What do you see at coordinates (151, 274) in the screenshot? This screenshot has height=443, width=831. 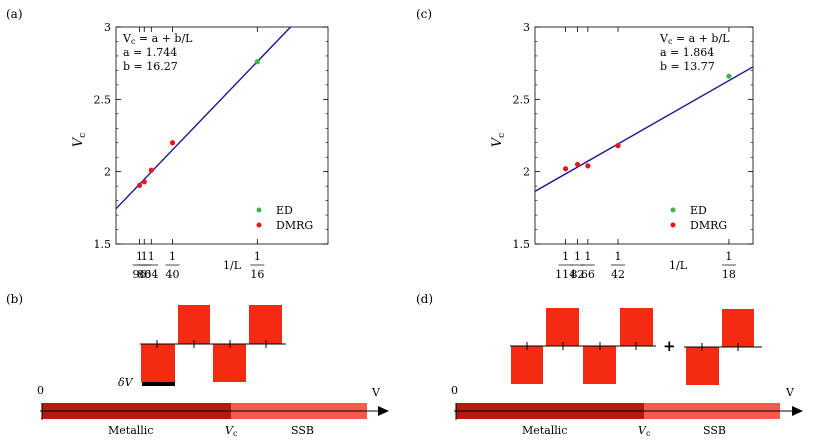 I see `x-tick-denominator: 64` at bounding box center [151, 274].